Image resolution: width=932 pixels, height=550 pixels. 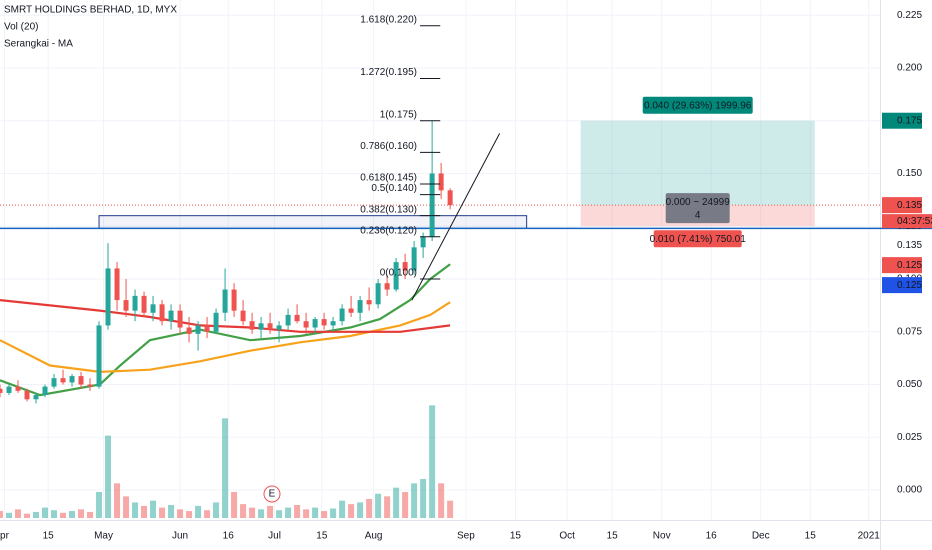 I want to click on x-tick-label: Jun, so click(x=180, y=536).